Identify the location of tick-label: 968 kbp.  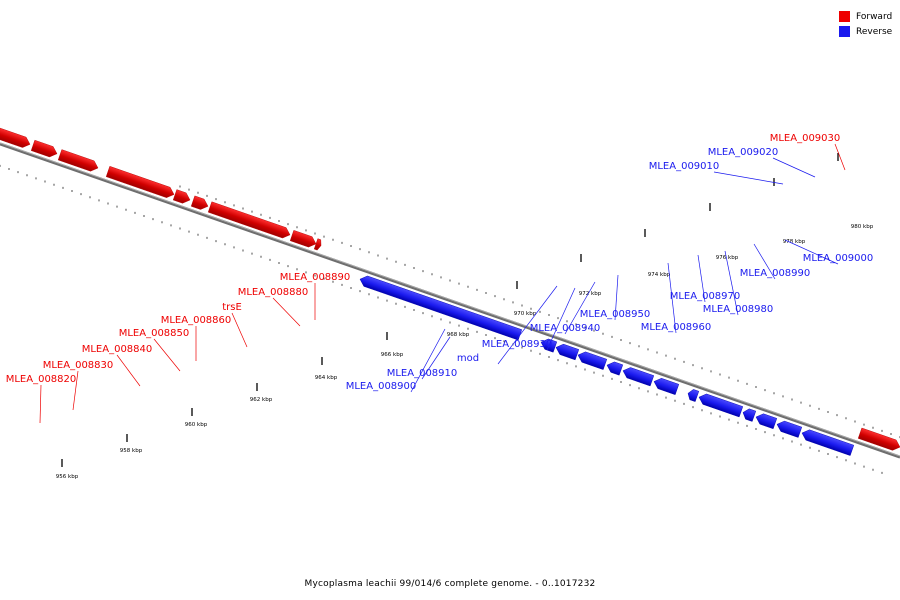
(458, 335).